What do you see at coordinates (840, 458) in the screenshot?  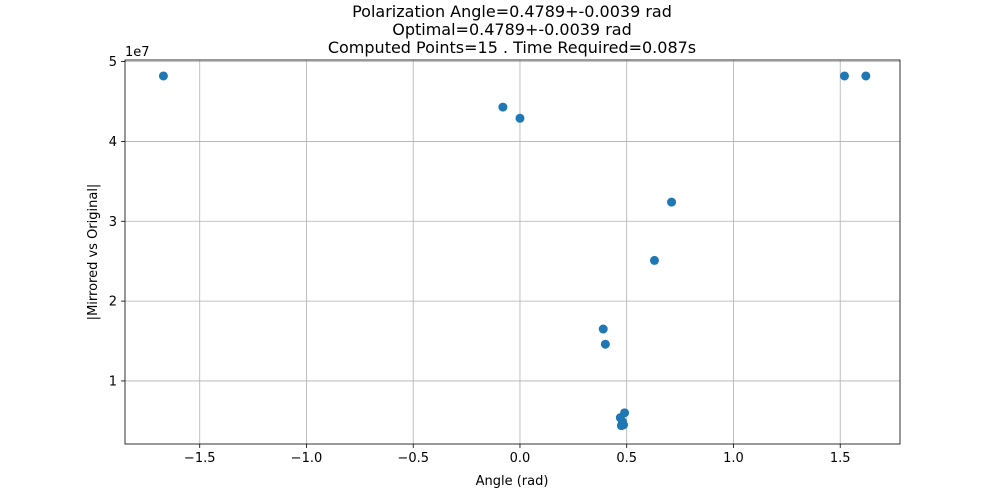 I see `x-tick-label: 1.5` at bounding box center [840, 458].